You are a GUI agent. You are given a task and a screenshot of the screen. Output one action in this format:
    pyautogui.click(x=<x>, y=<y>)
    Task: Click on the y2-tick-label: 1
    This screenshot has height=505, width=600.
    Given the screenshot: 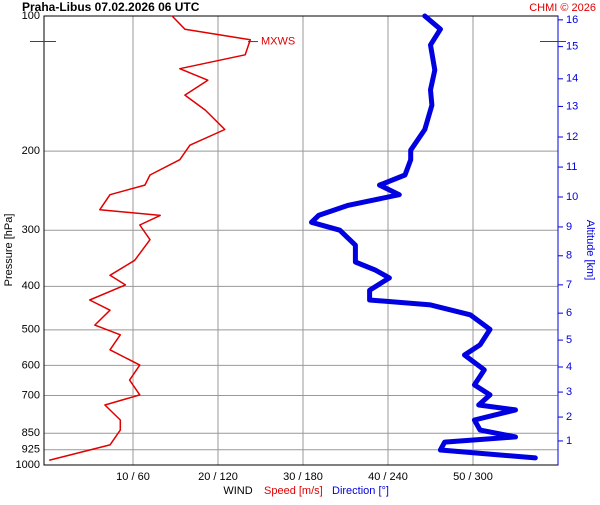 What is the action you would take?
    pyautogui.click(x=569, y=441)
    